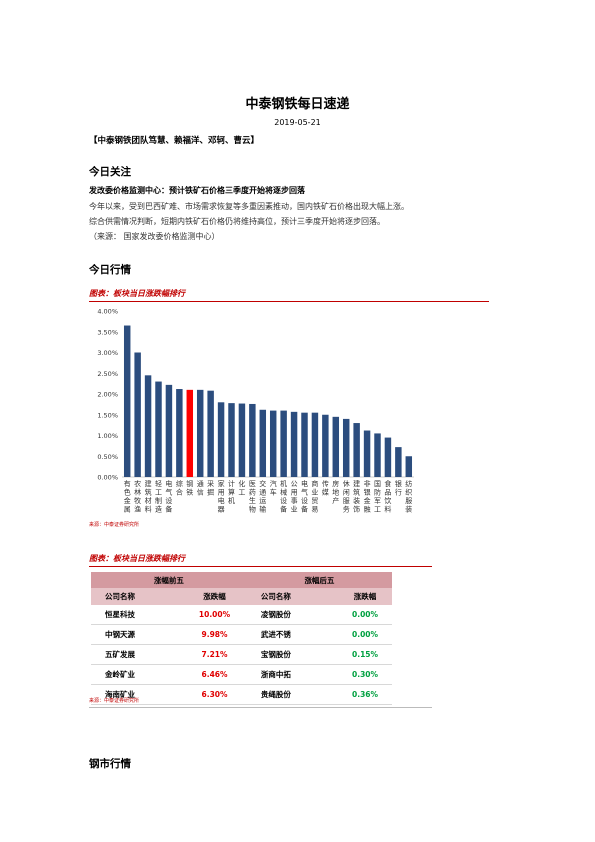 The width and height of the screenshot is (595, 842). Describe the element at coordinates (241, 483) in the screenshot. I see `x-tick-label: 化` at that location.